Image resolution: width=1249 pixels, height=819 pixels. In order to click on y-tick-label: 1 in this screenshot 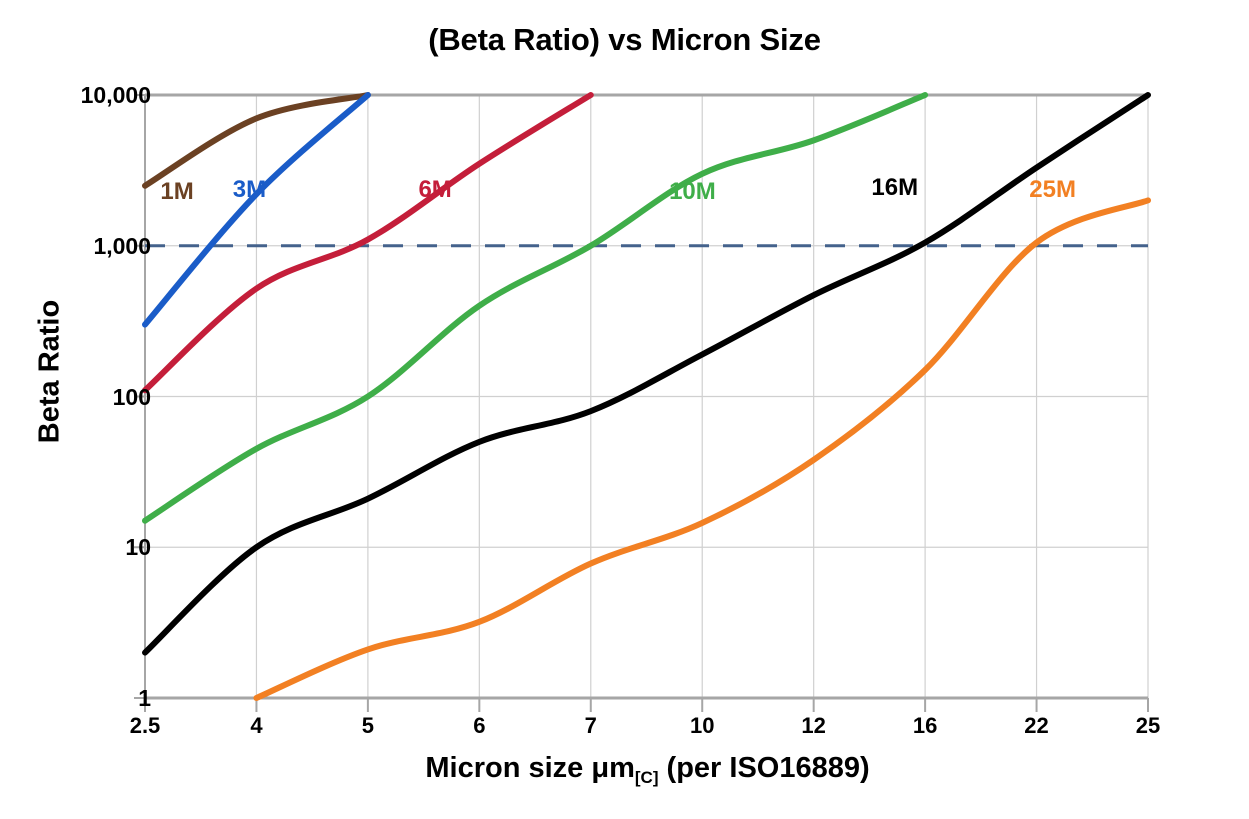, I will do `click(144, 698)`.